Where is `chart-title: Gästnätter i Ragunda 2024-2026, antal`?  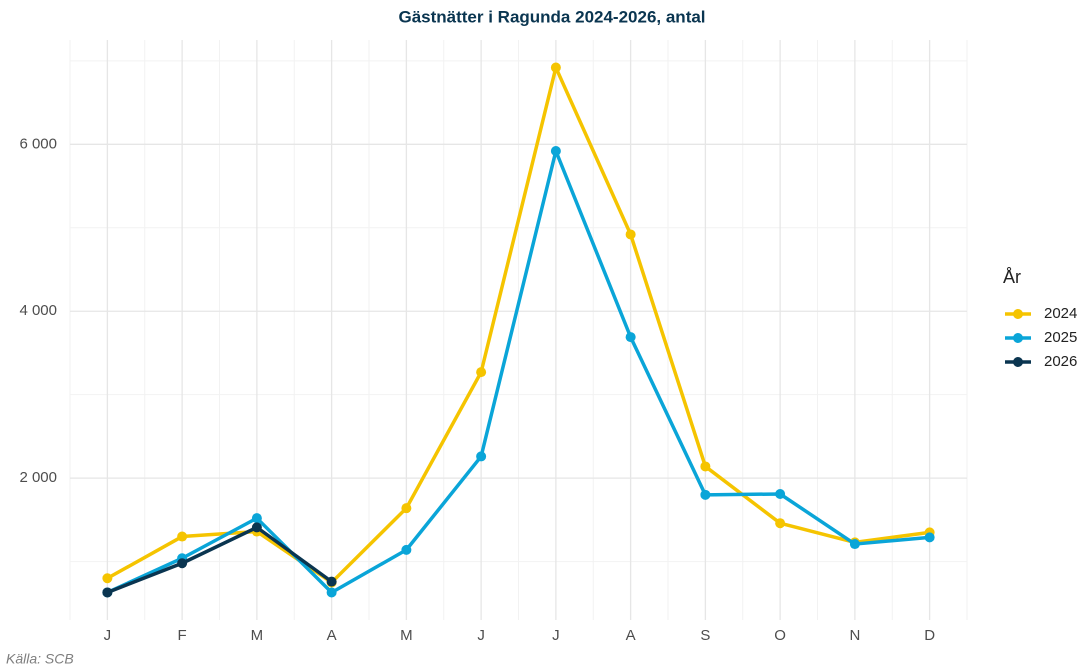
chart-title: Gästnätter i Ragunda 2024-2026, antal is located at coordinates (551, 16).